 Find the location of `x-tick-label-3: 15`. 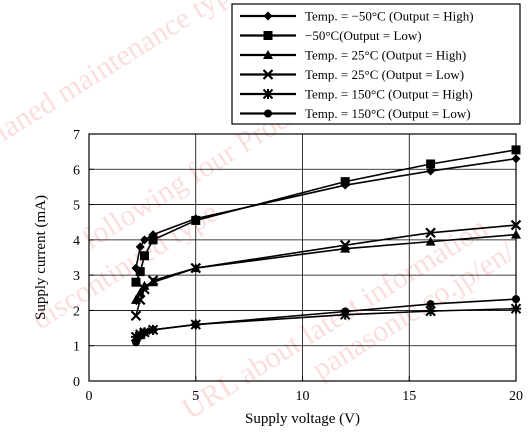

x-tick-label-3: 15 is located at coordinates (409, 396).